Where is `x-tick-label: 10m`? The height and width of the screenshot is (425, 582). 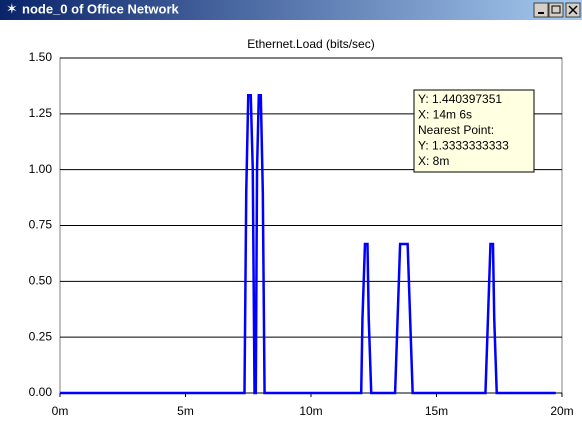
x-tick-label: 10m is located at coordinates (310, 411).